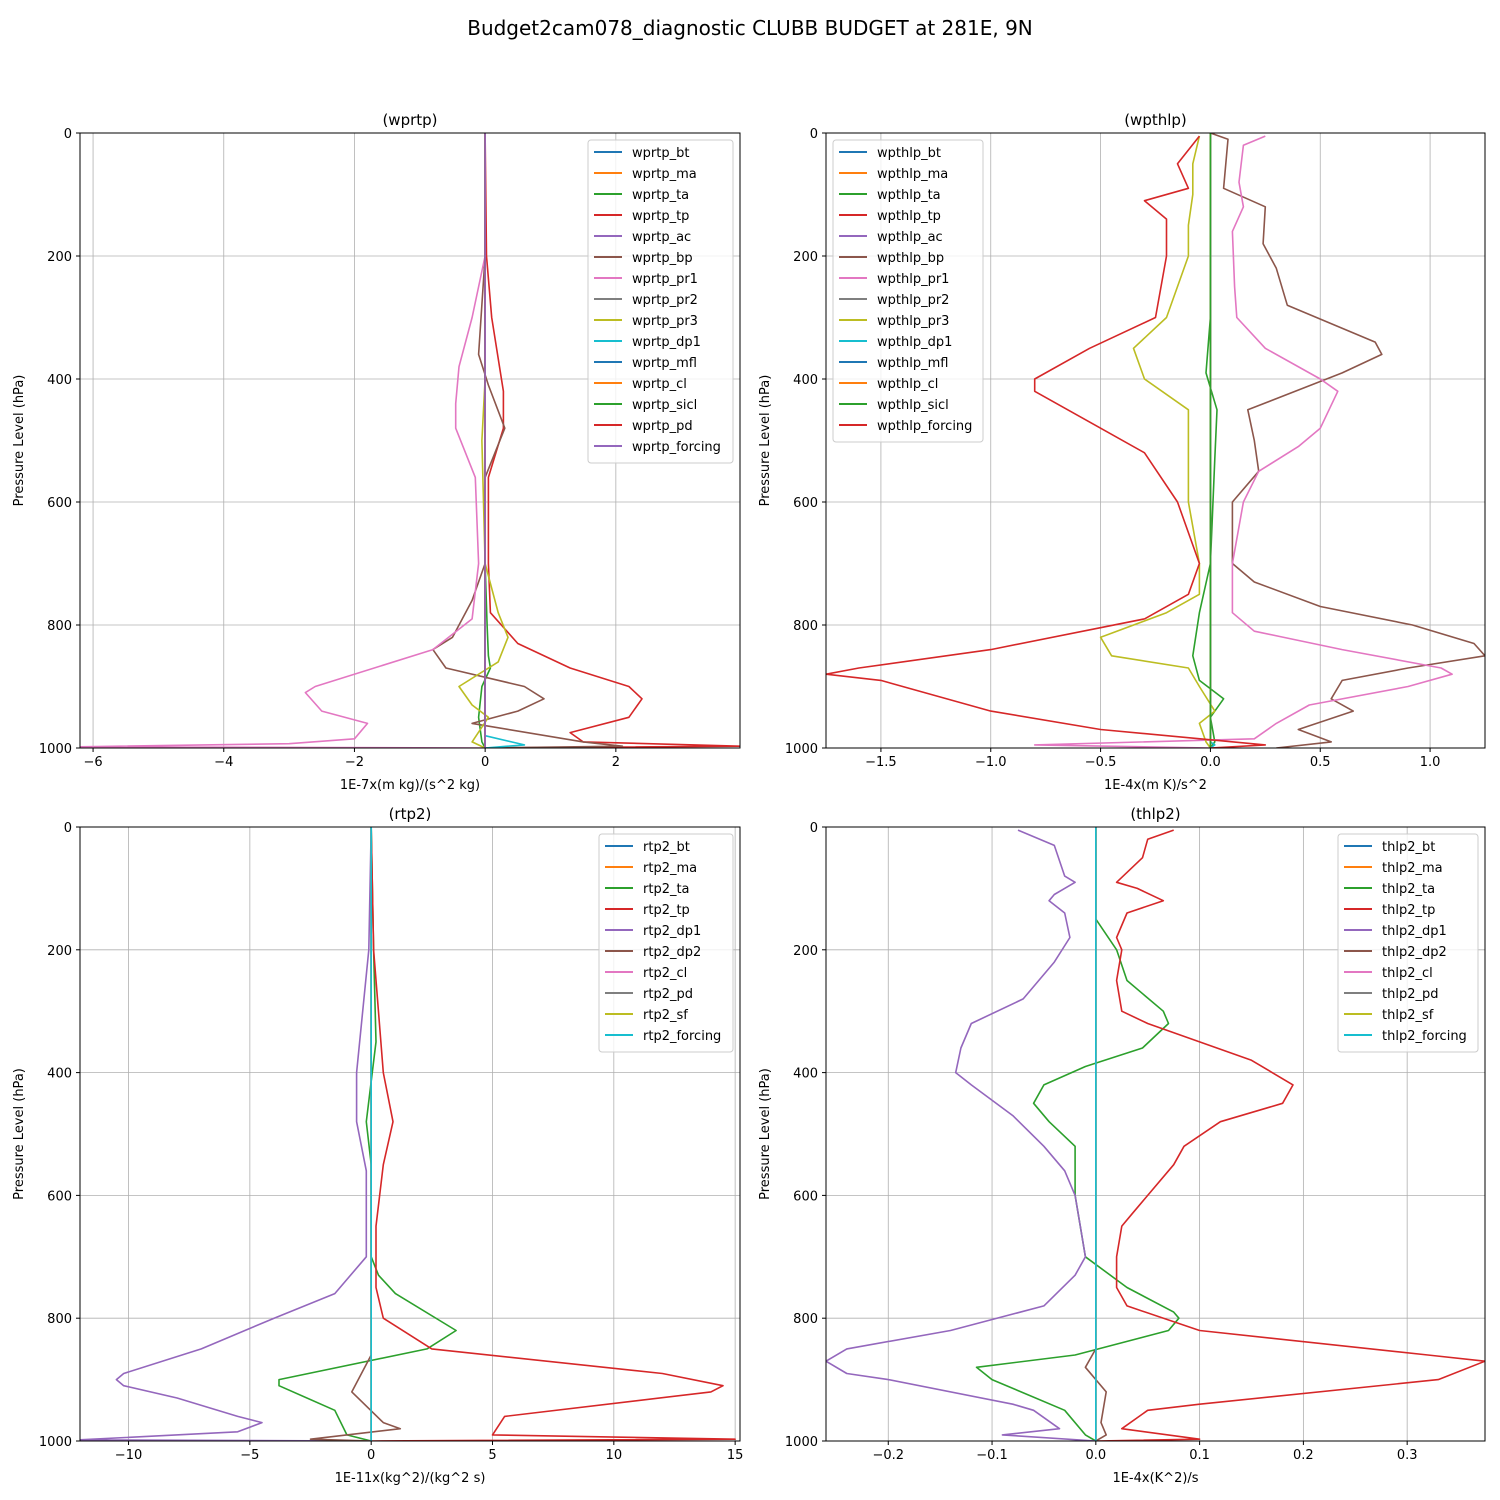 This screenshot has width=1500, height=1500. Describe the element at coordinates (912, 174) in the screenshot. I see `legend-entry: wpthlp_ma` at that location.